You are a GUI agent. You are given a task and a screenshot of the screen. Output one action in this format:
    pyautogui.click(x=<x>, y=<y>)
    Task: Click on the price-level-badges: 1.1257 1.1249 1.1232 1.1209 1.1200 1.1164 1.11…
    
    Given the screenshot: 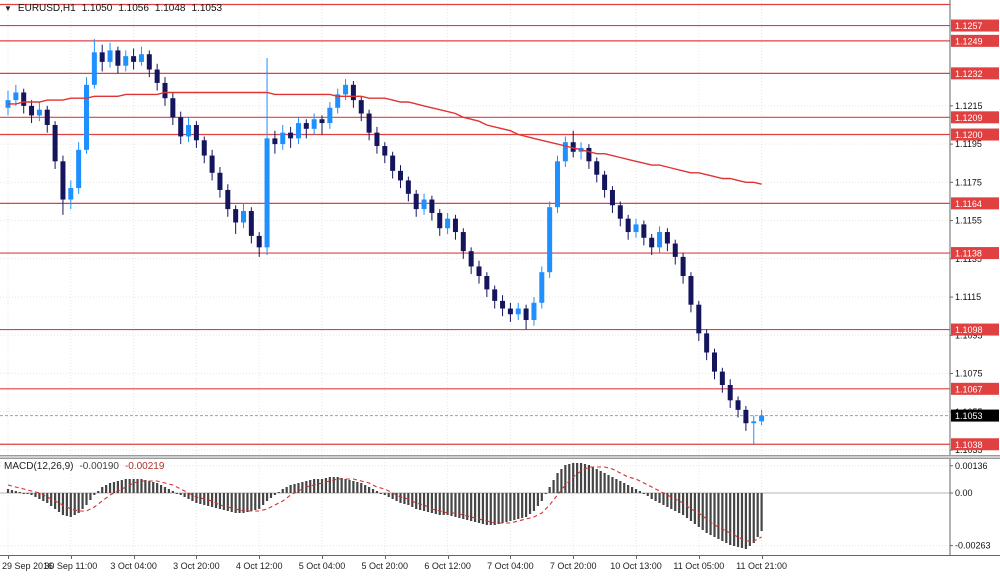 What is the action you would take?
    pyautogui.click(x=975, y=235)
    